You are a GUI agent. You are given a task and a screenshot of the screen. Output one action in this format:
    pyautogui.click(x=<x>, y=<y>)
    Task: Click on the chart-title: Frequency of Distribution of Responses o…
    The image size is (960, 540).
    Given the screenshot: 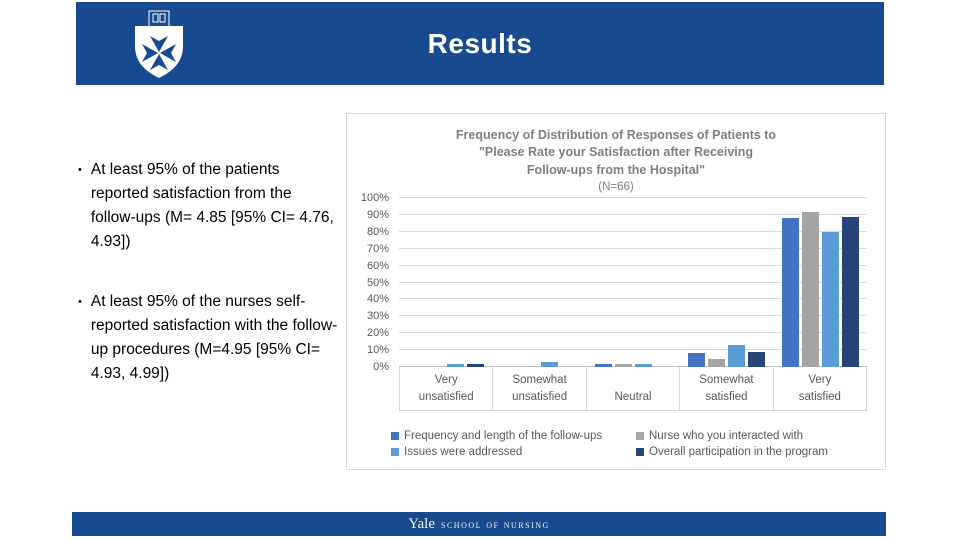 What is the action you would take?
    pyautogui.click(x=616, y=153)
    